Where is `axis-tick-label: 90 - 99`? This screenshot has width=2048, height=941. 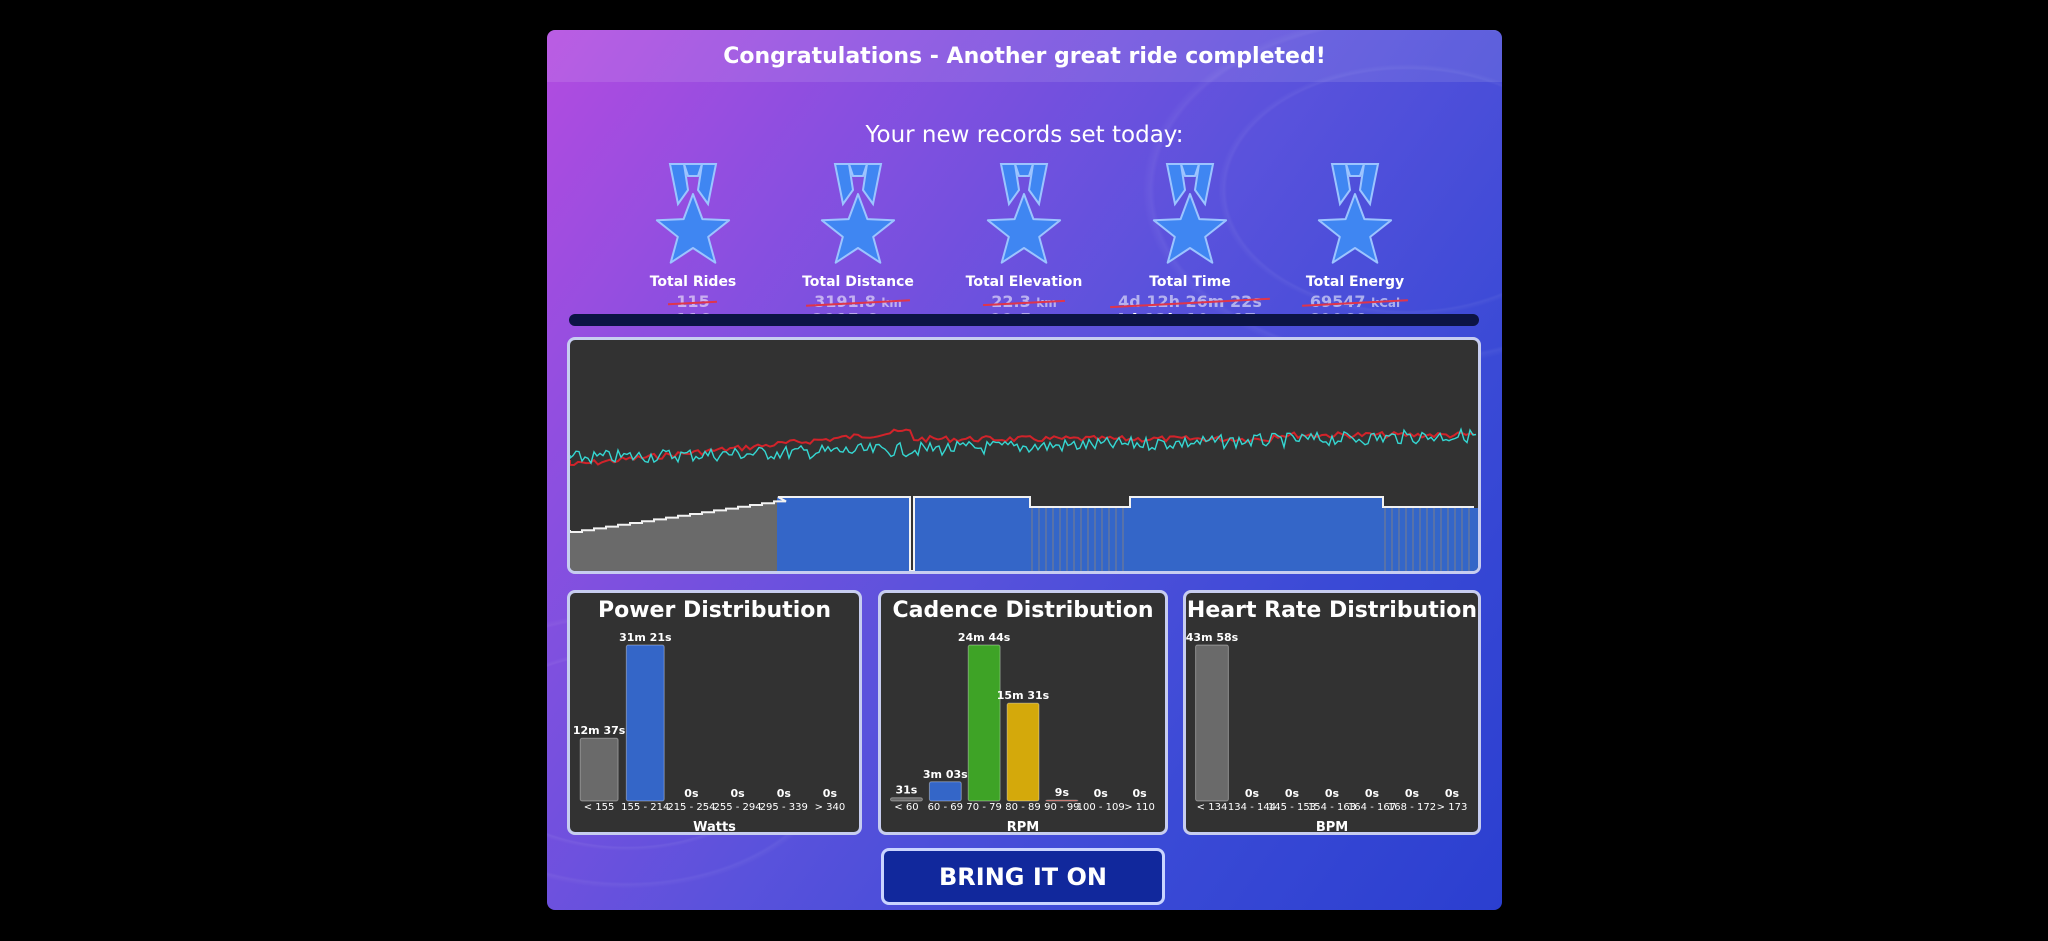
axis-tick-label: 90 - 99 is located at coordinates (1062, 807).